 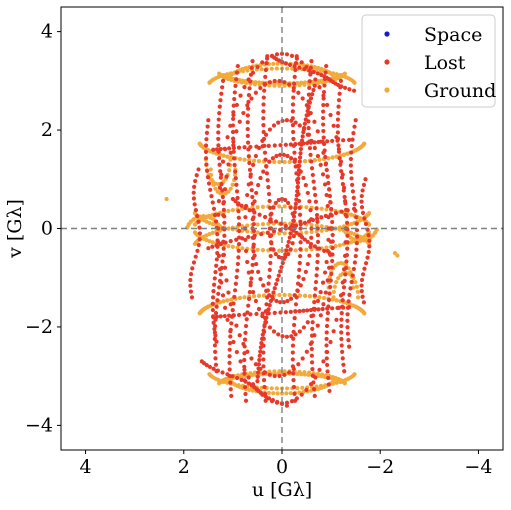 I want to click on y-tick-label: −2, so click(x=39, y=327).